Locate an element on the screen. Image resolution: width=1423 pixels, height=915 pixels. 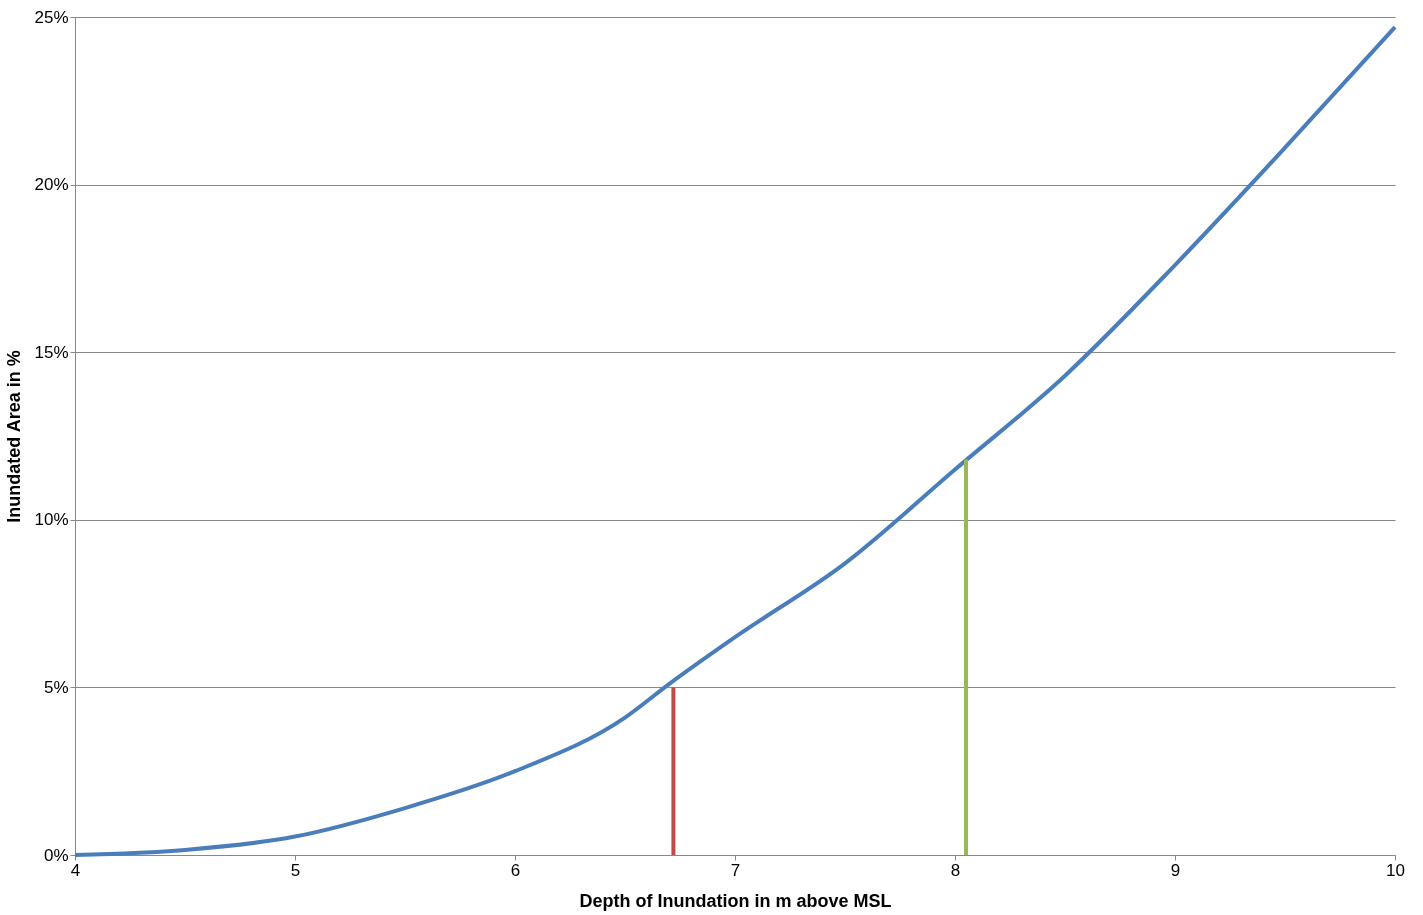
x-tick-label: 9 is located at coordinates (1175, 870).